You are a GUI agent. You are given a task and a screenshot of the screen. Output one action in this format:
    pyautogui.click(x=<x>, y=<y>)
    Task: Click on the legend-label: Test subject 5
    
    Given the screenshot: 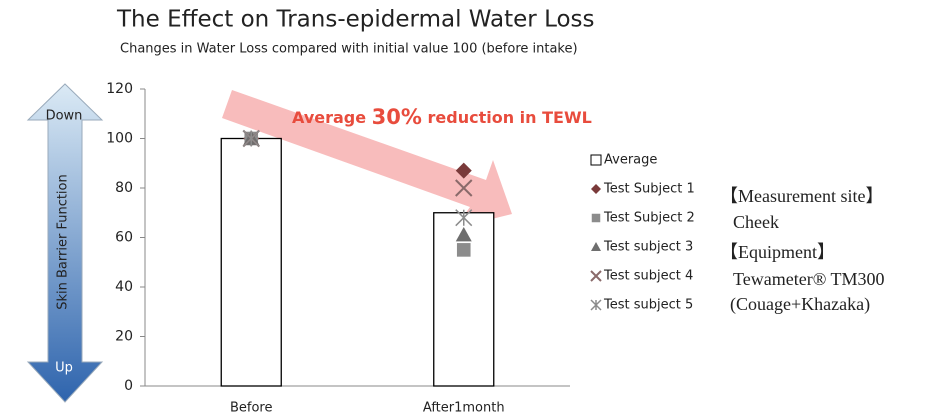 What is the action you would take?
    pyautogui.click(x=648, y=305)
    